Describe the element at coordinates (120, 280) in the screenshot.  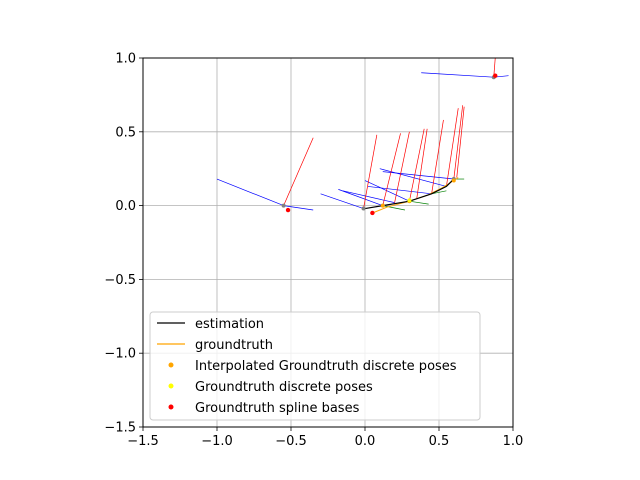
I see `y-tick-label: −0.5` at that location.